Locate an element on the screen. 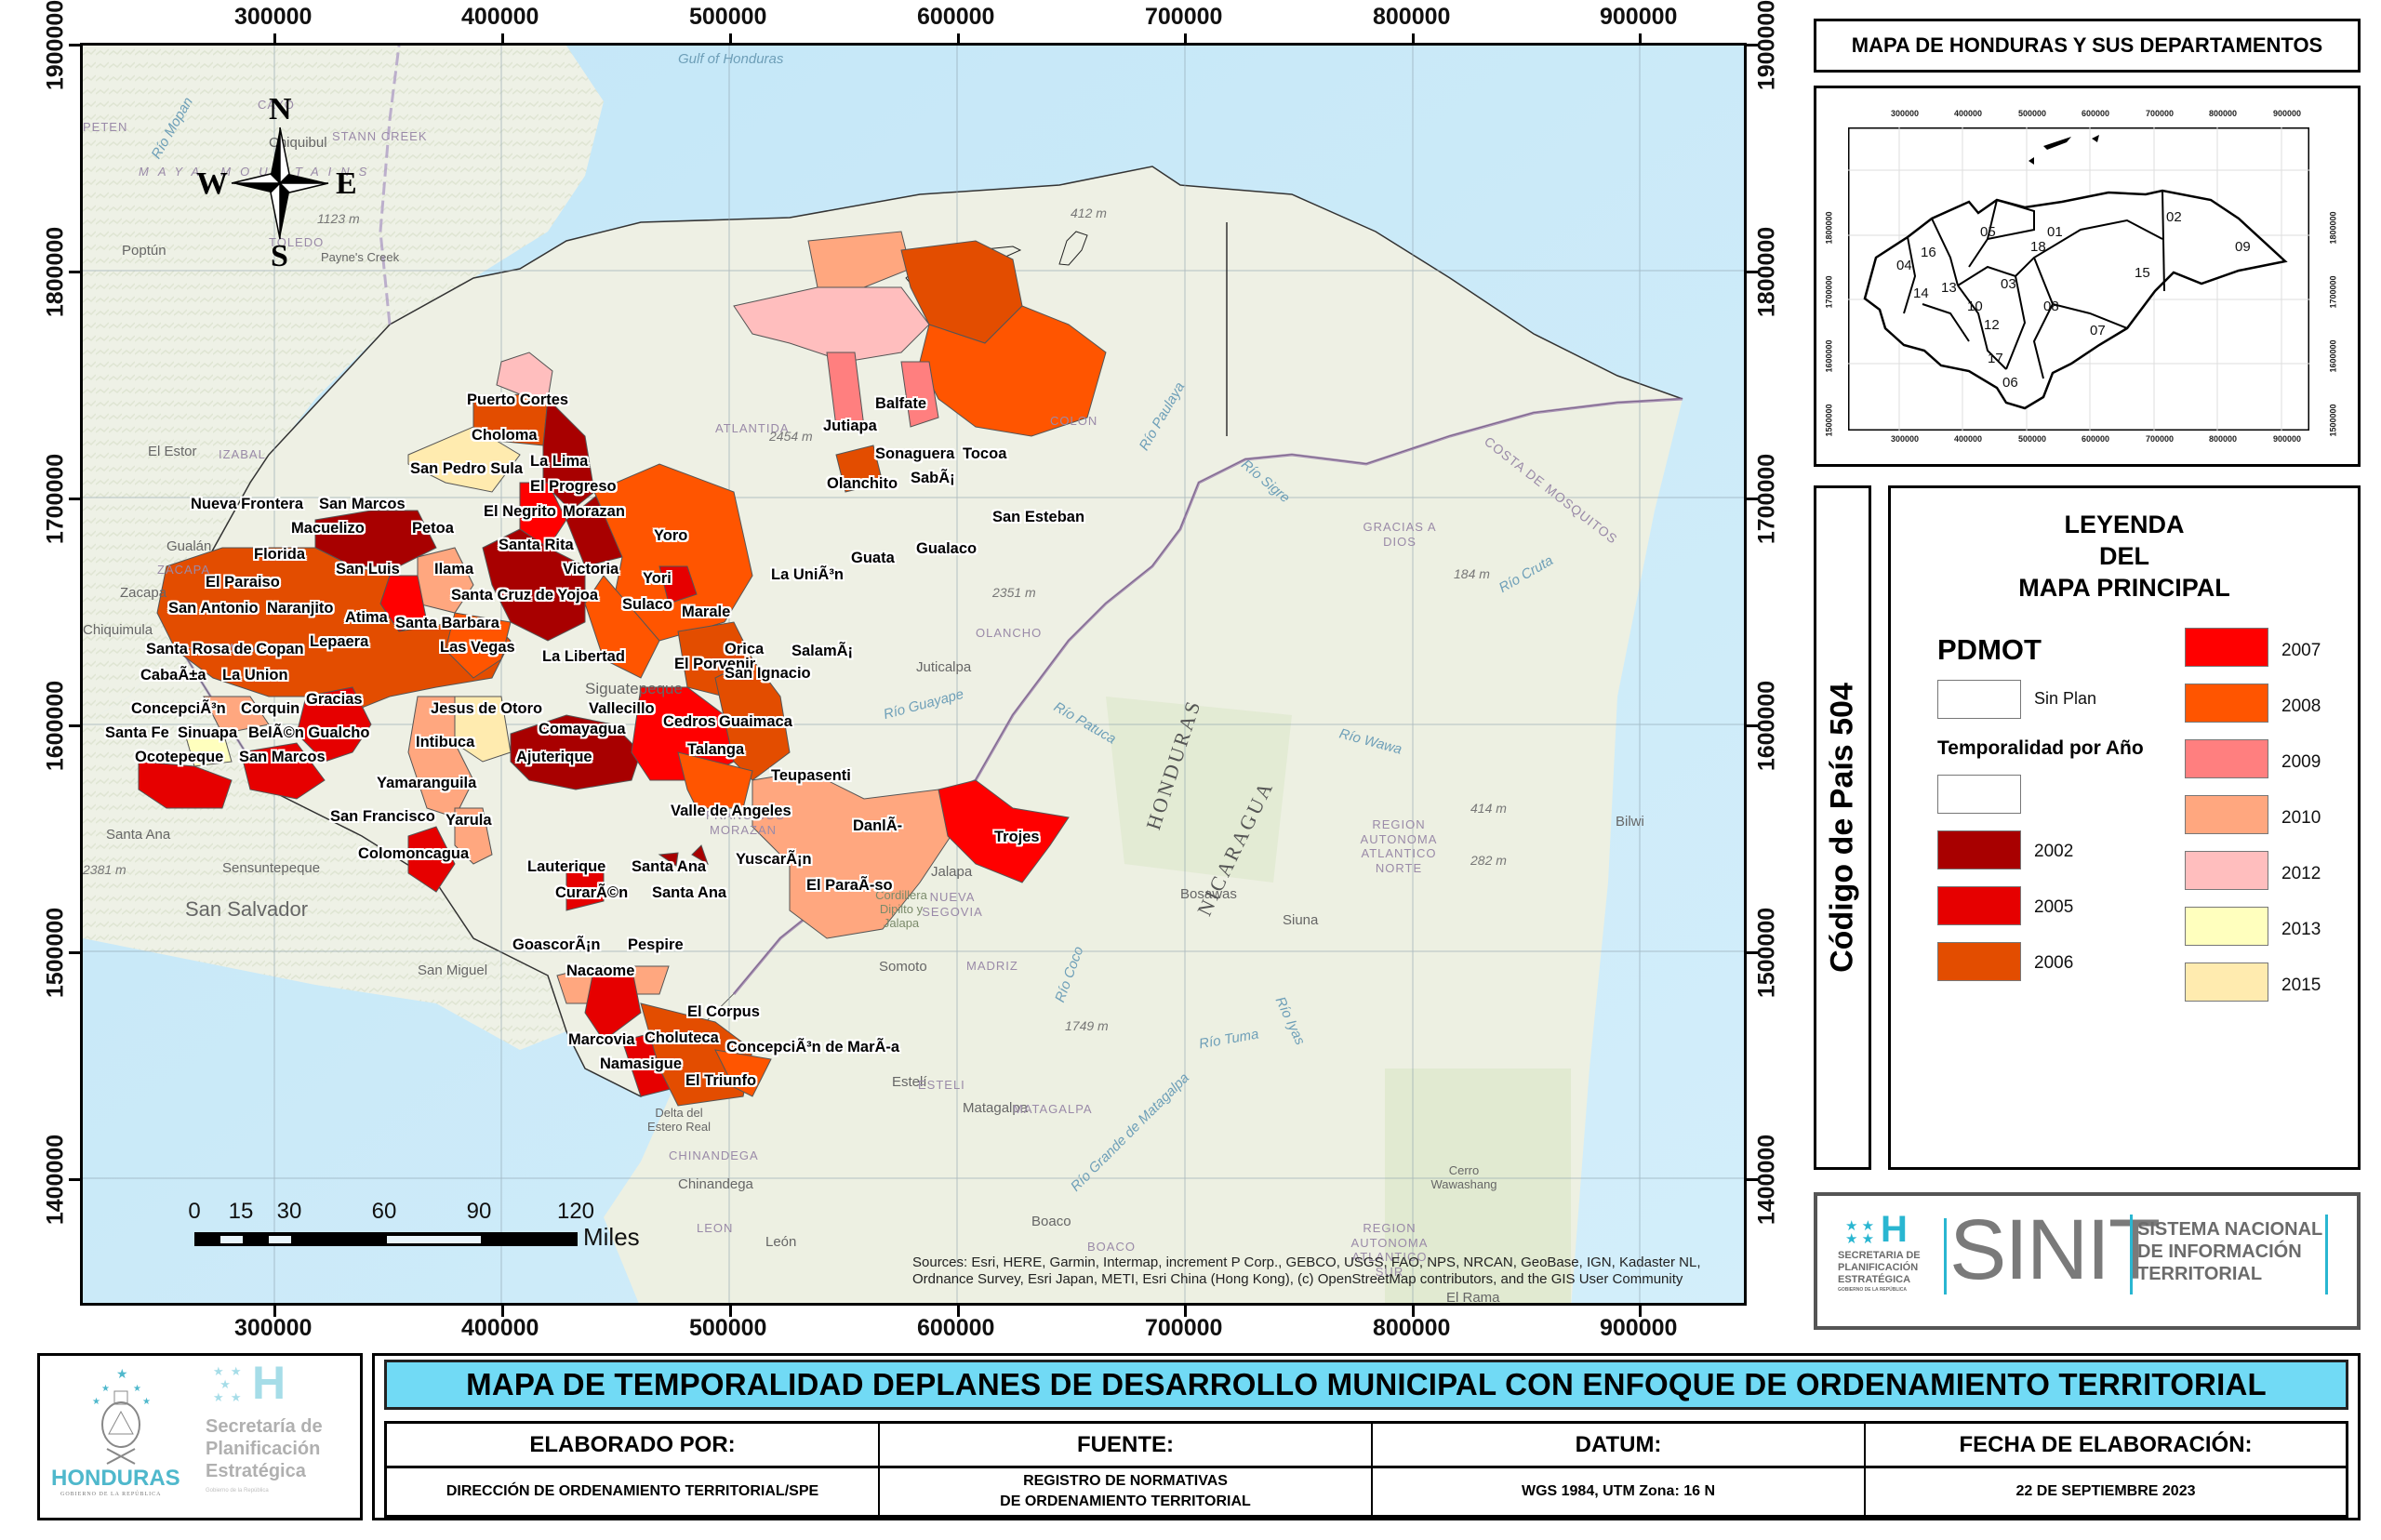 This screenshot has height=1540, width=2381. municipality-label: Colomoncagua is located at coordinates (414, 853).